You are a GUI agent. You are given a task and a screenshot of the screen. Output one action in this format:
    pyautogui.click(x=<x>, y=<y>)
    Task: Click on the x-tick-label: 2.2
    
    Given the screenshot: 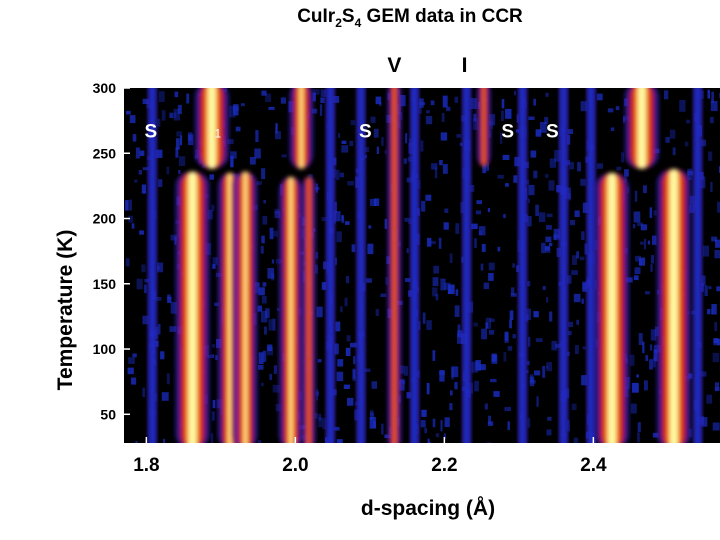 What is the action you would take?
    pyautogui.click(x=444, y=465)
    